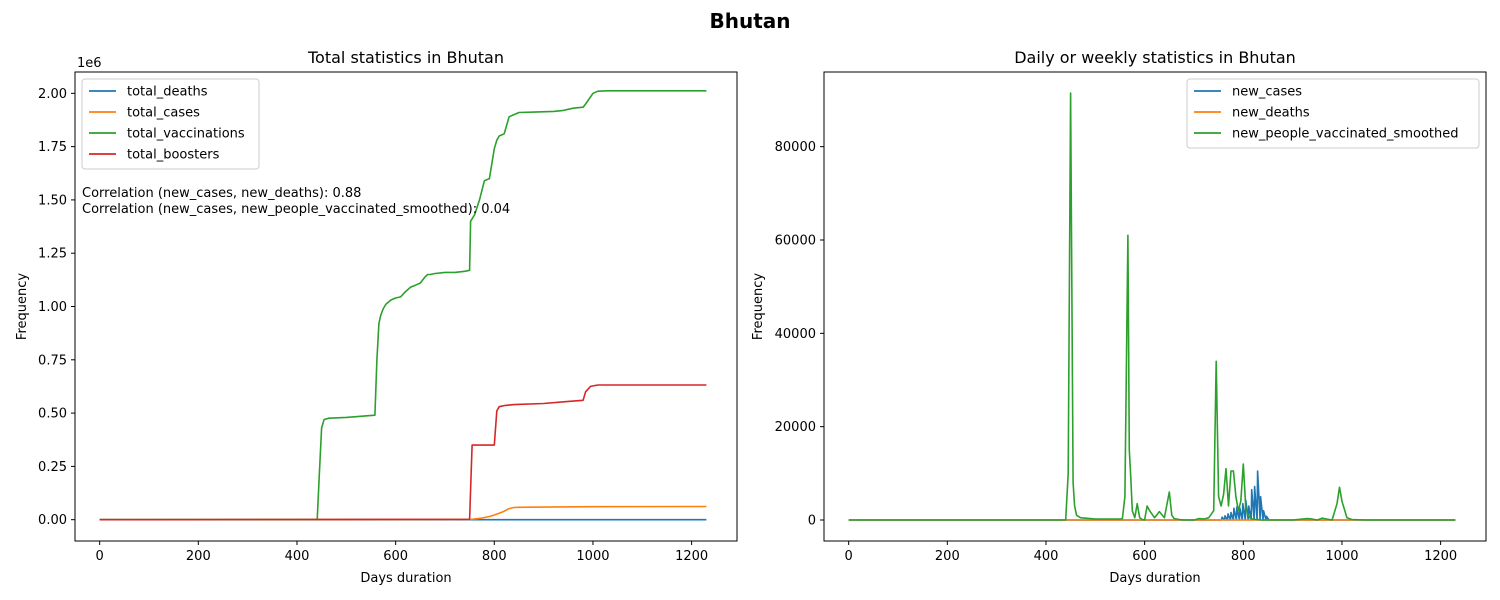 This screenshot has width=1500, height=600. I want to click on y-tick-label: 0, so click(812, 521).